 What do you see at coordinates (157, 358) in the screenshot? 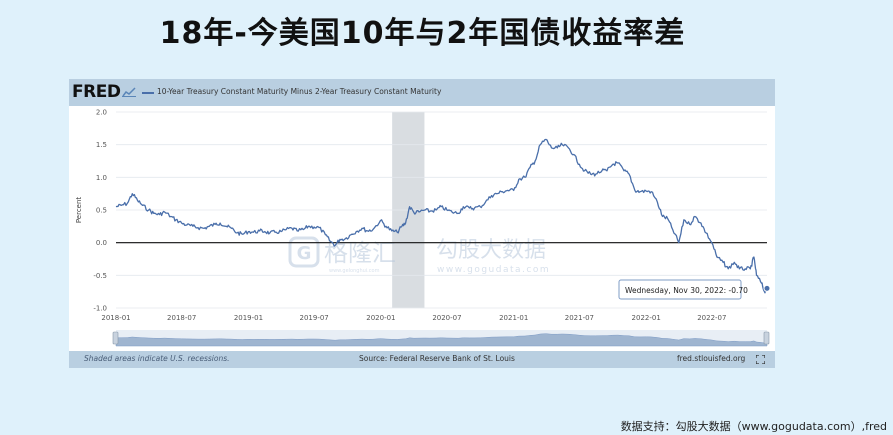
I see `recession-note: Shaded areas indicate U.S. recessions.` at bounding box center [157, 358].